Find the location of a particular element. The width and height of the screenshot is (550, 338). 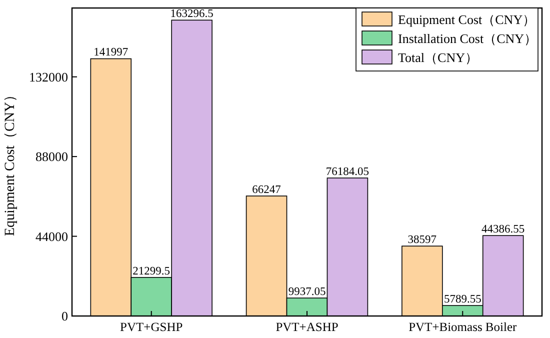

legend-label: Installation Cost（CNY） is located at coordinates (468, 38).